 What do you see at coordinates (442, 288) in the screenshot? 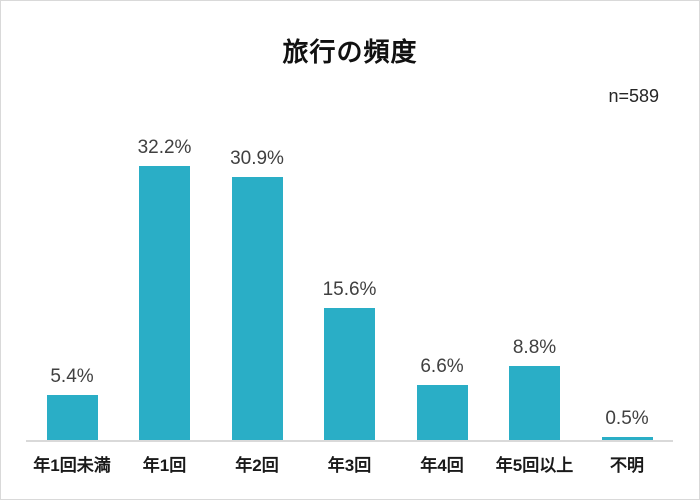
I see `bar-column: 6.6% 年4回` at bounding box center [442, 288].